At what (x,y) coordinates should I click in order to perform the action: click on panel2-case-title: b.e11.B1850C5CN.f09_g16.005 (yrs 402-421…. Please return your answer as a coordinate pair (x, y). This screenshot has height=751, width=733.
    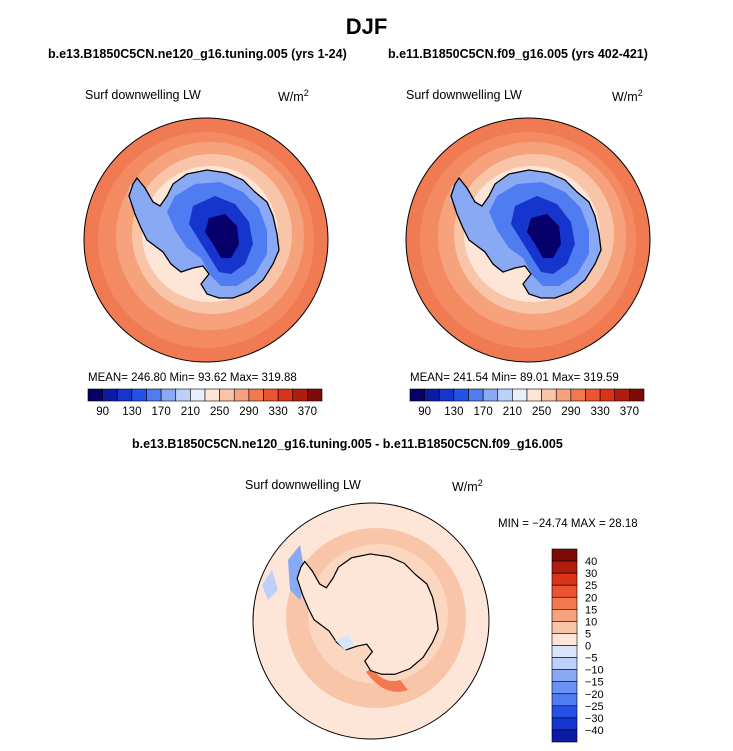
    Looking at the image, I should click on (518, 54).